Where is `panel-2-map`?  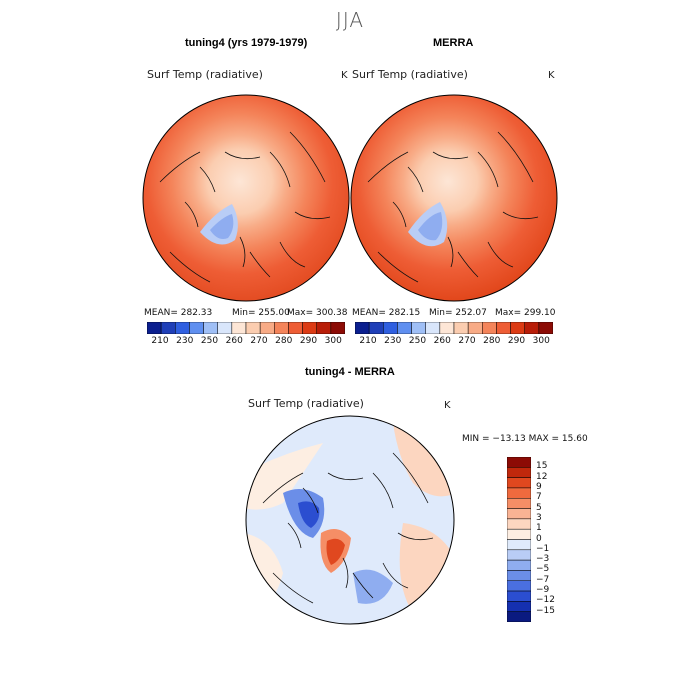
panel-2-map is located at coordinates (454, 198).